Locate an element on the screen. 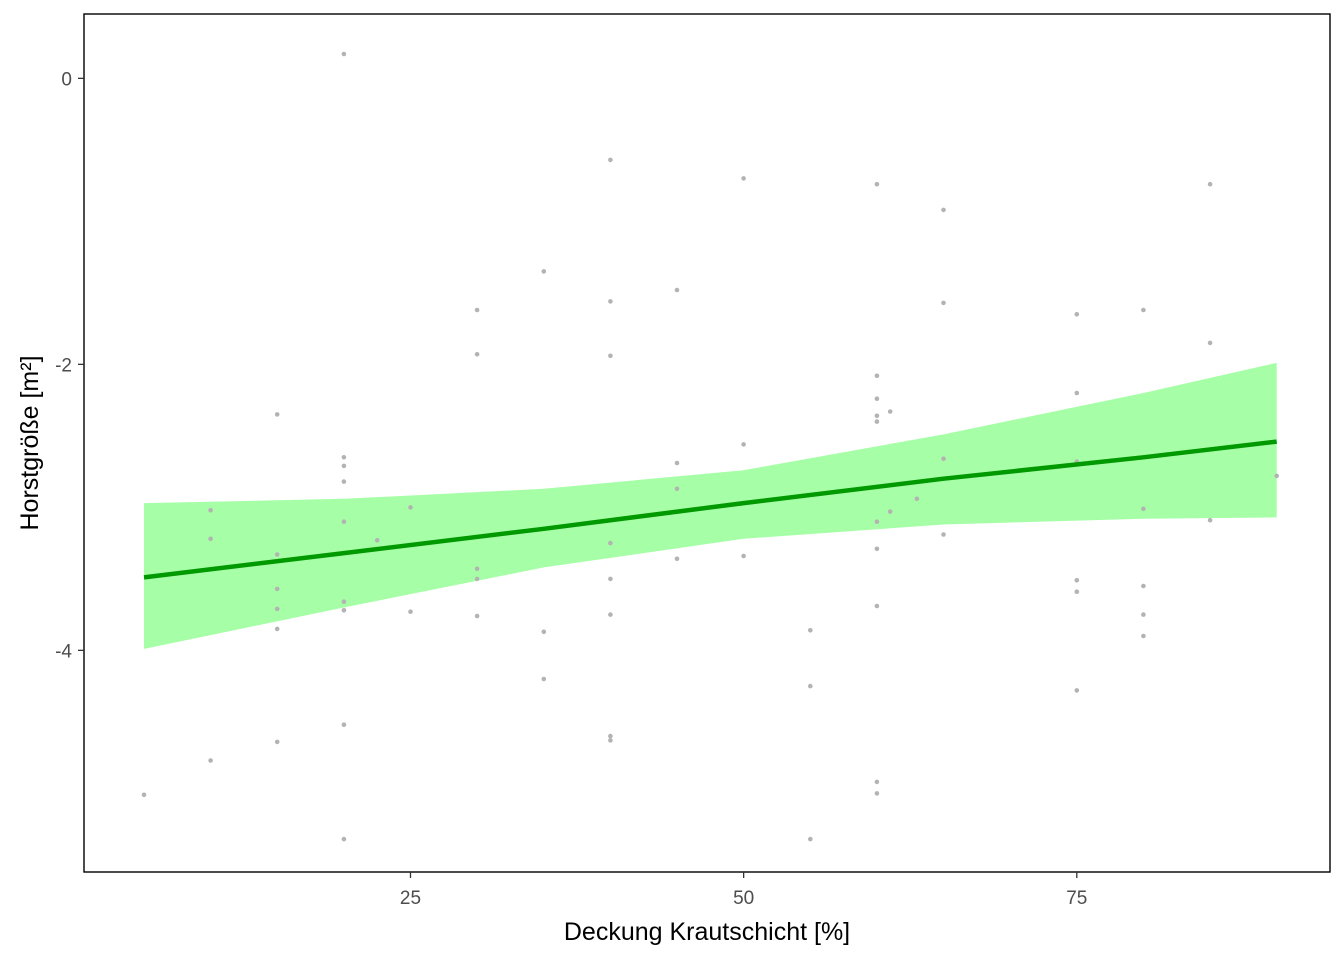 Image resolution: width=1344 pixels, height=960 pixels. y-tick-label: -2 is located at coordinates (63, 365).